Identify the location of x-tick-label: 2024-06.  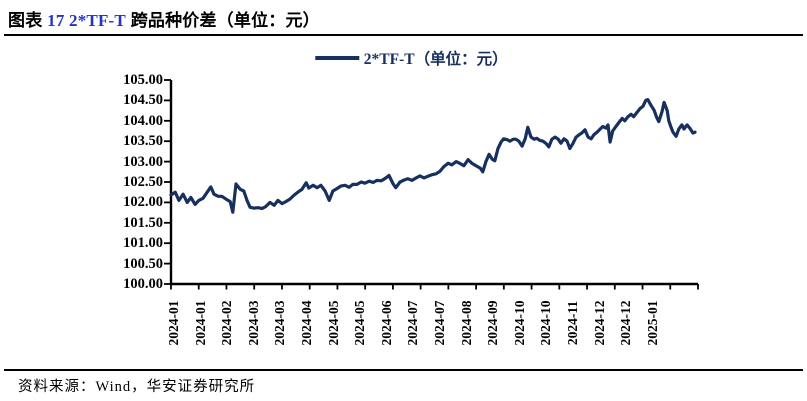
(386, 323).